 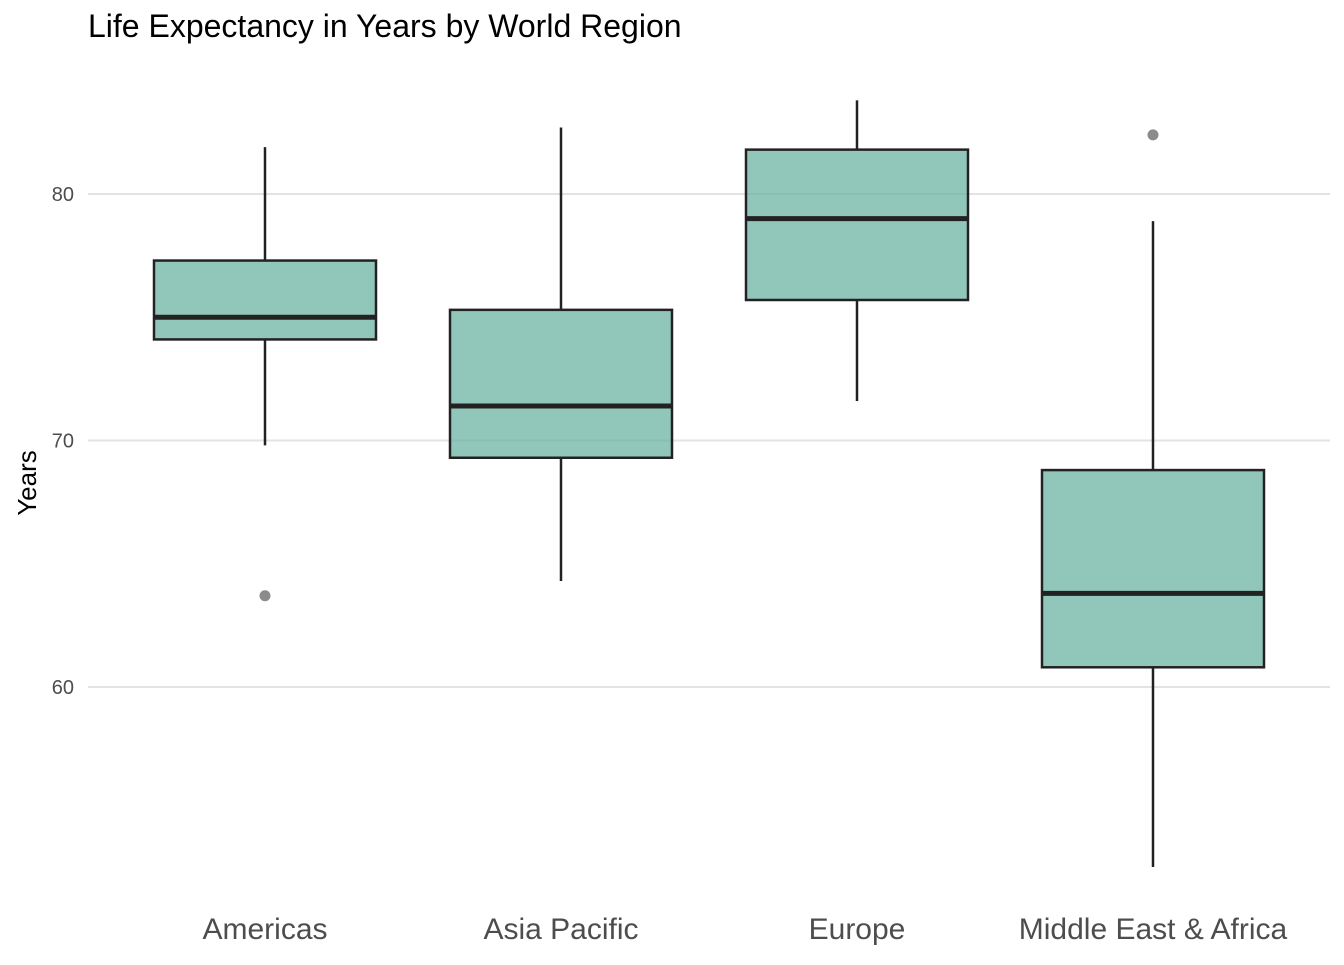 What do you see at coordinates (1153, 929) in the screenshot?
I see `x-tick-label-3: Middle East & Africa` at bounding box center [1153, 929].